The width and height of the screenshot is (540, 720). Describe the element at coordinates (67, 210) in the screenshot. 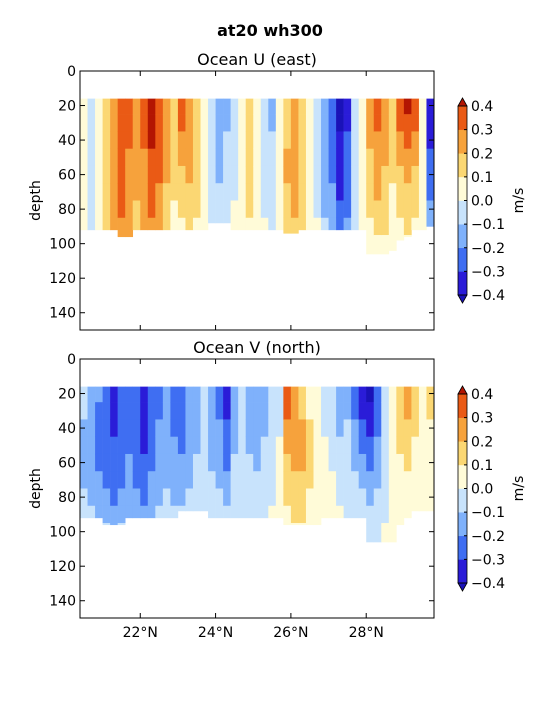

I see `y-tick-label: 80` at that location.